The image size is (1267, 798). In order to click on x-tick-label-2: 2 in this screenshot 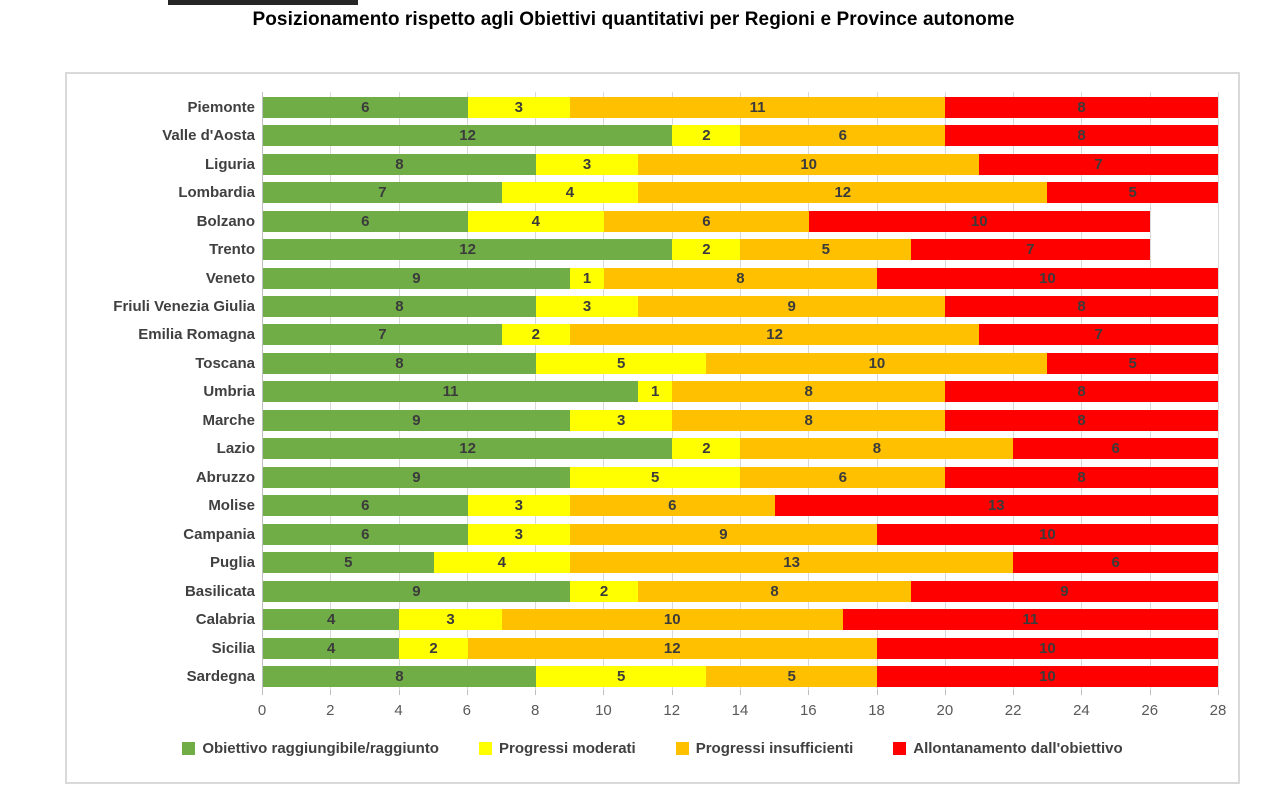, I will do `click(330, 710)`.